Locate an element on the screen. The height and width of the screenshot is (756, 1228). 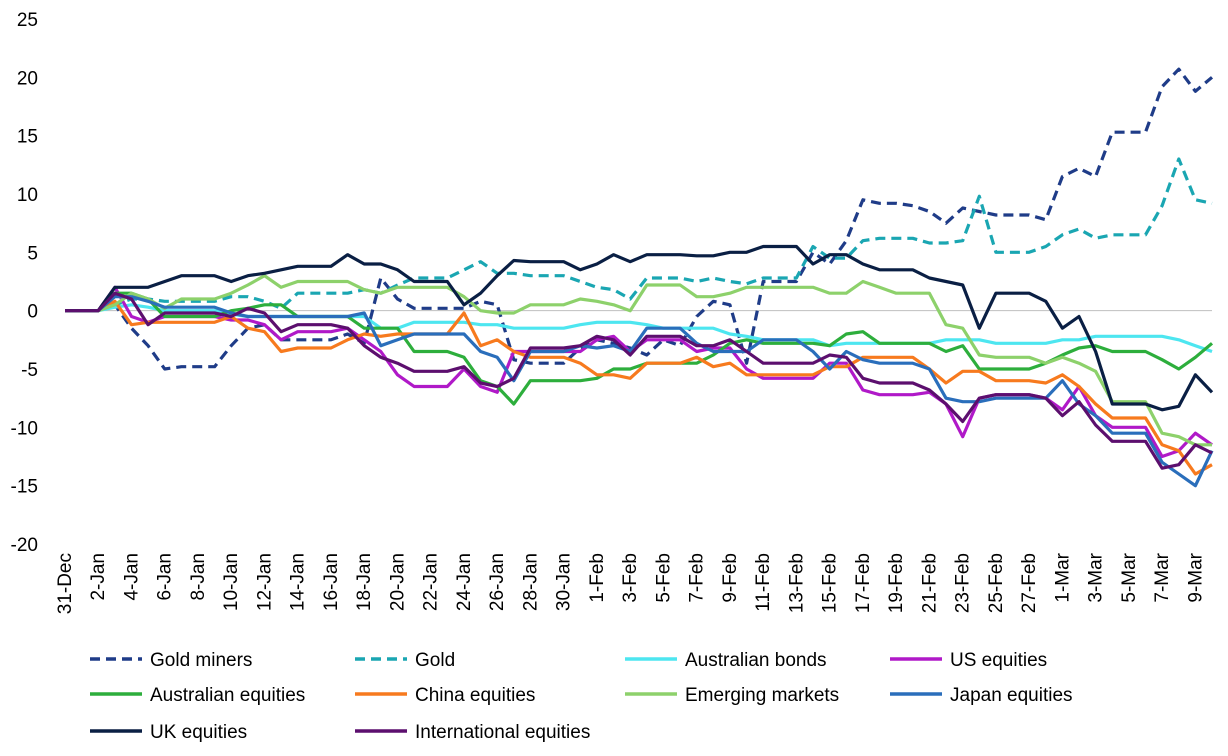
x-tick-label: 2-Jan is located at coordinates (98, 577).